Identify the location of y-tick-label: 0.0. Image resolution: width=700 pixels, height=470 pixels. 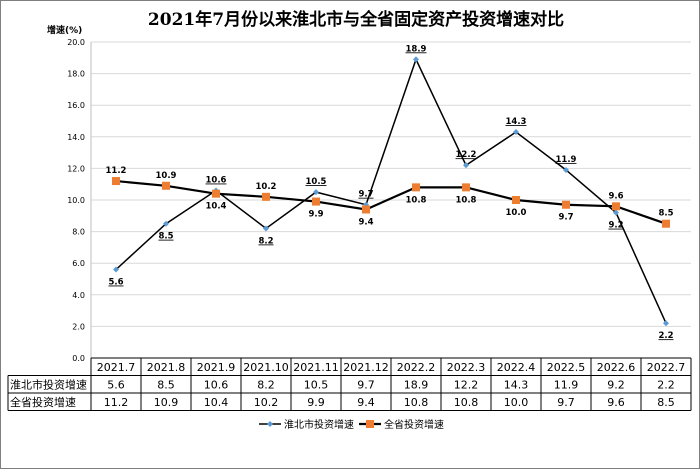
(78, 358).